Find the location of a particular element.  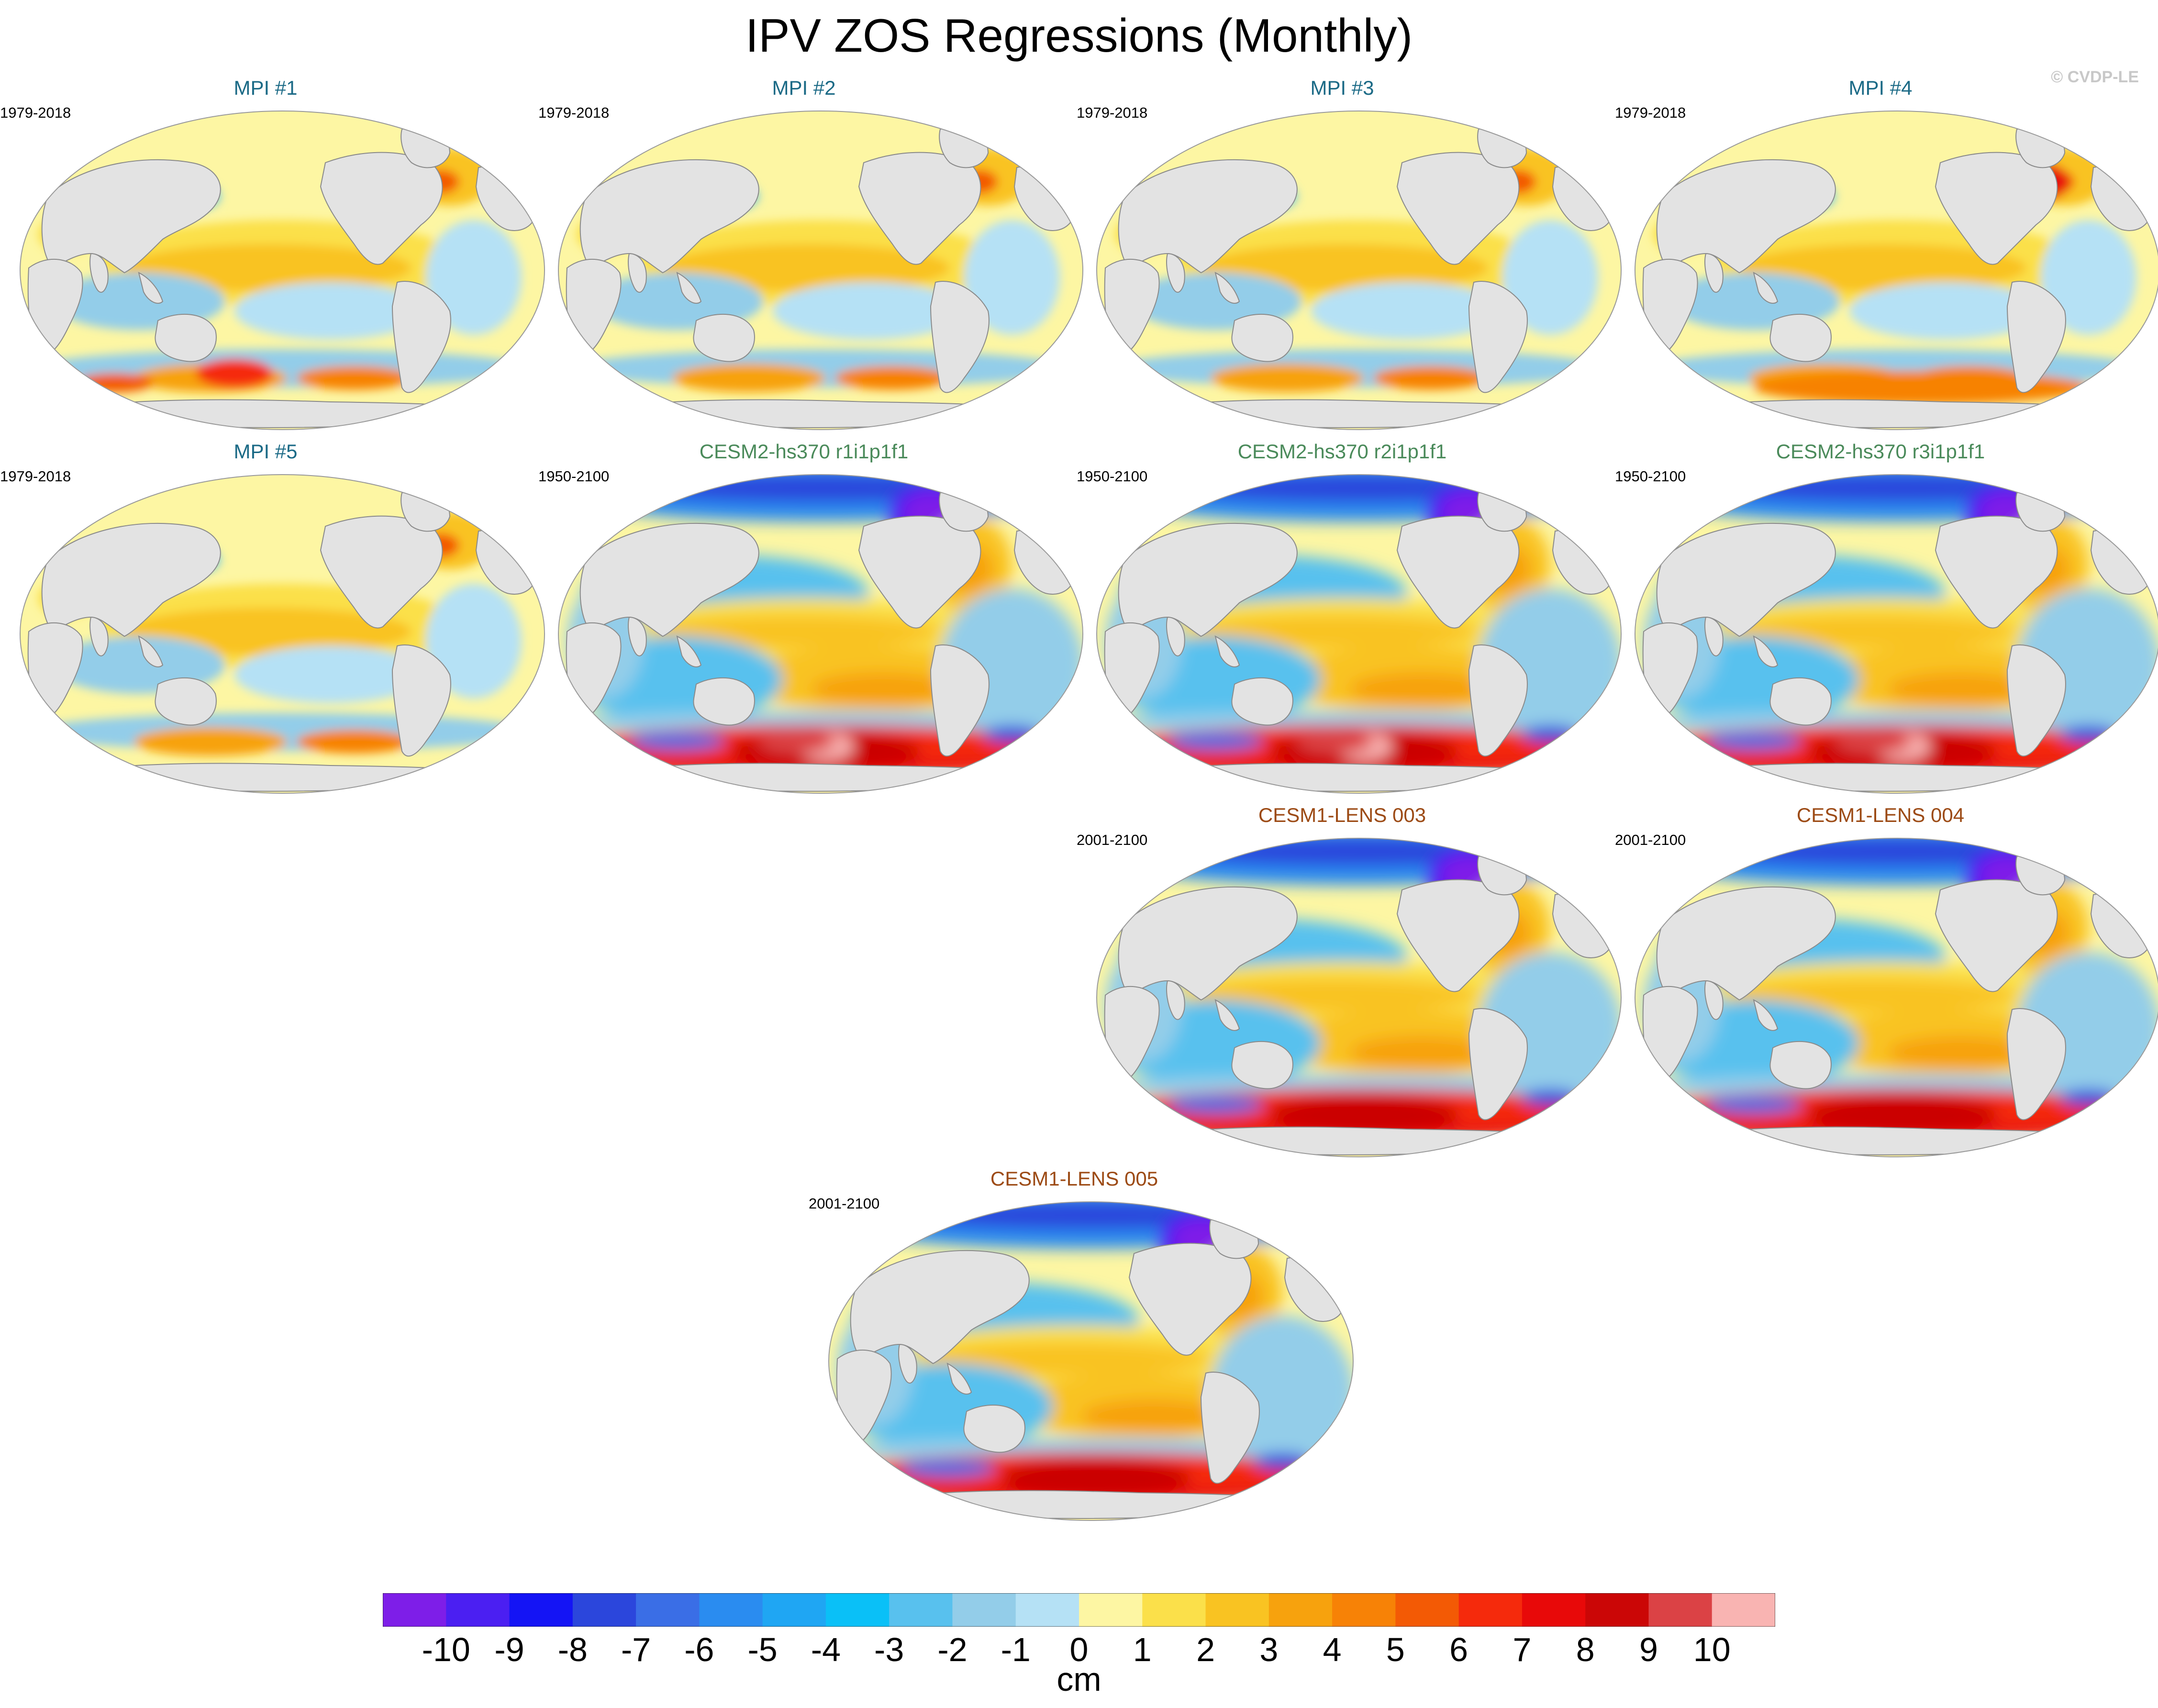

colorbar-tick-label: 6 is located at coordinates (1458, 1650).